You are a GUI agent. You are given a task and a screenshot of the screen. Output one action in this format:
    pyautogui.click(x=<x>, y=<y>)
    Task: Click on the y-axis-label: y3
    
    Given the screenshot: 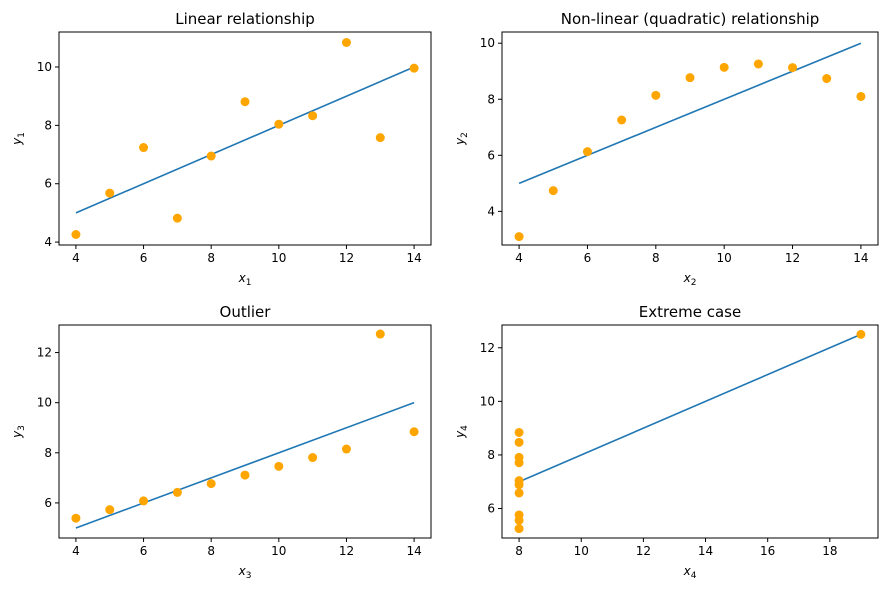 What is the action you would take?
    pyautogui.click(x=18, y=432)
    